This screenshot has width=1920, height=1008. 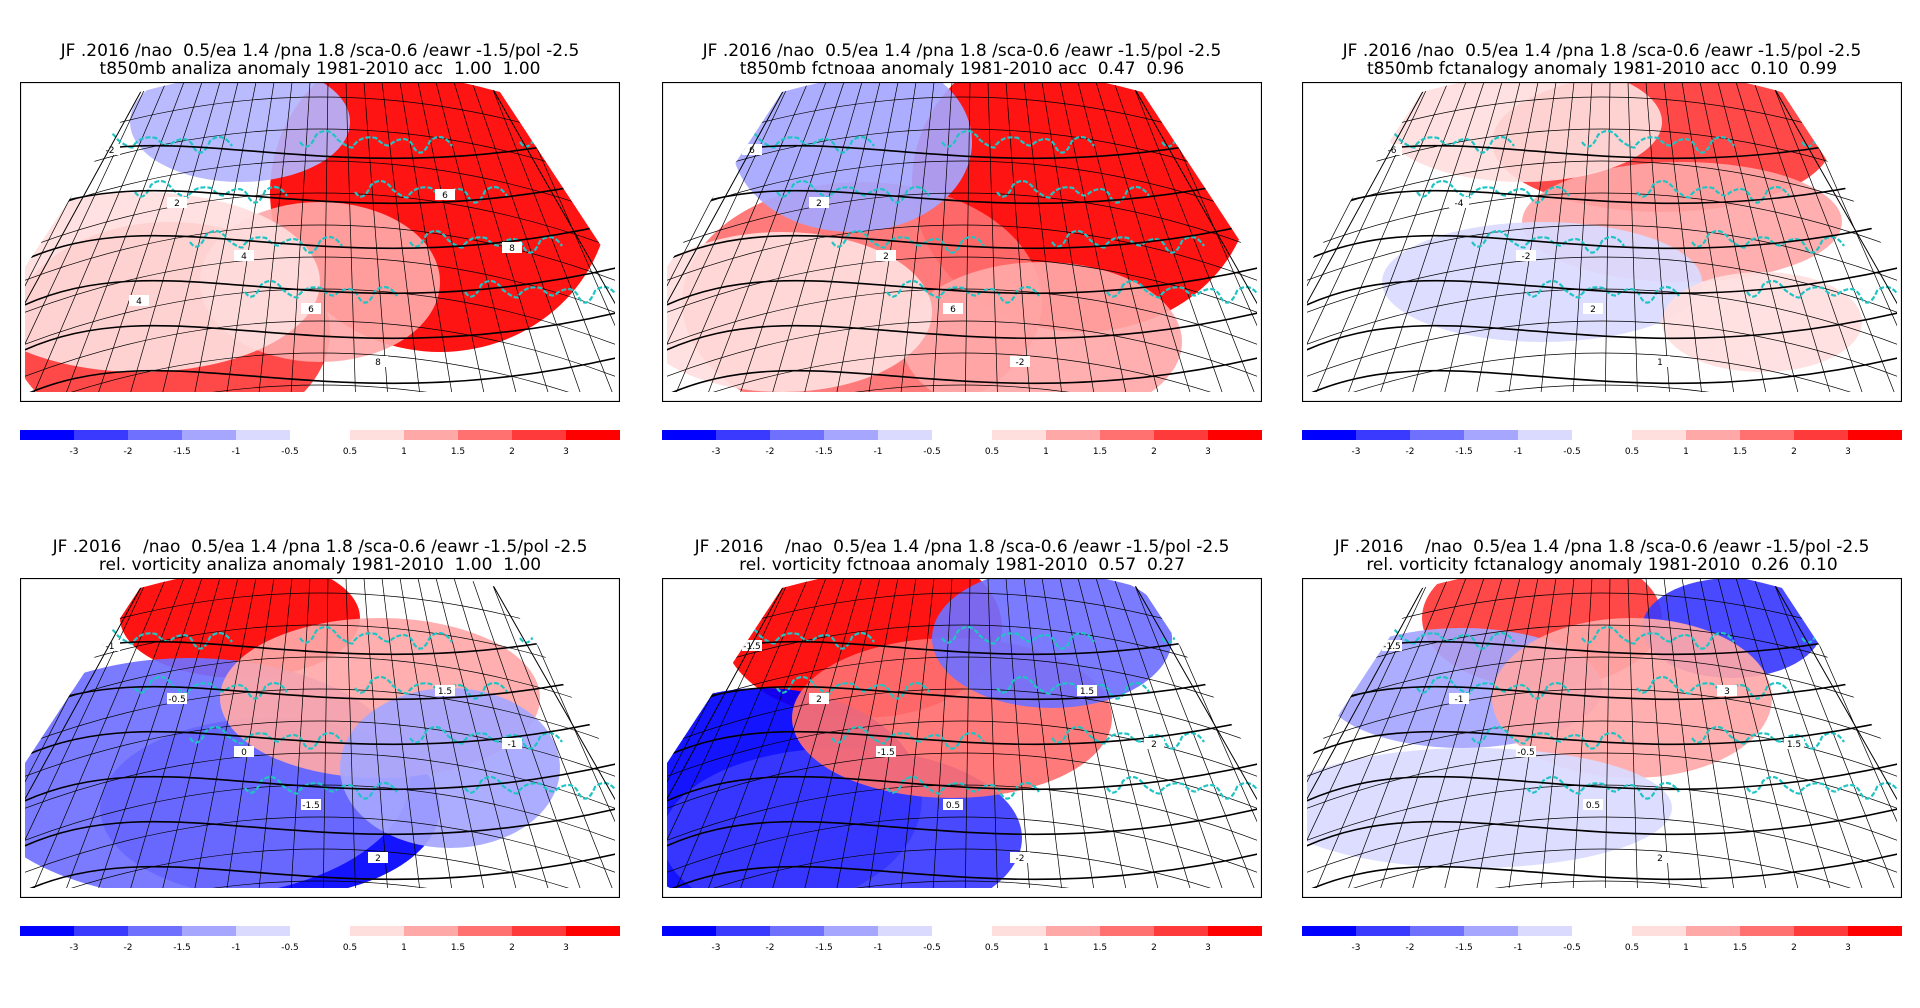 I want to click on map-plot: -2 2 4 6 8 6 8 4, so click(x=320, y=242).